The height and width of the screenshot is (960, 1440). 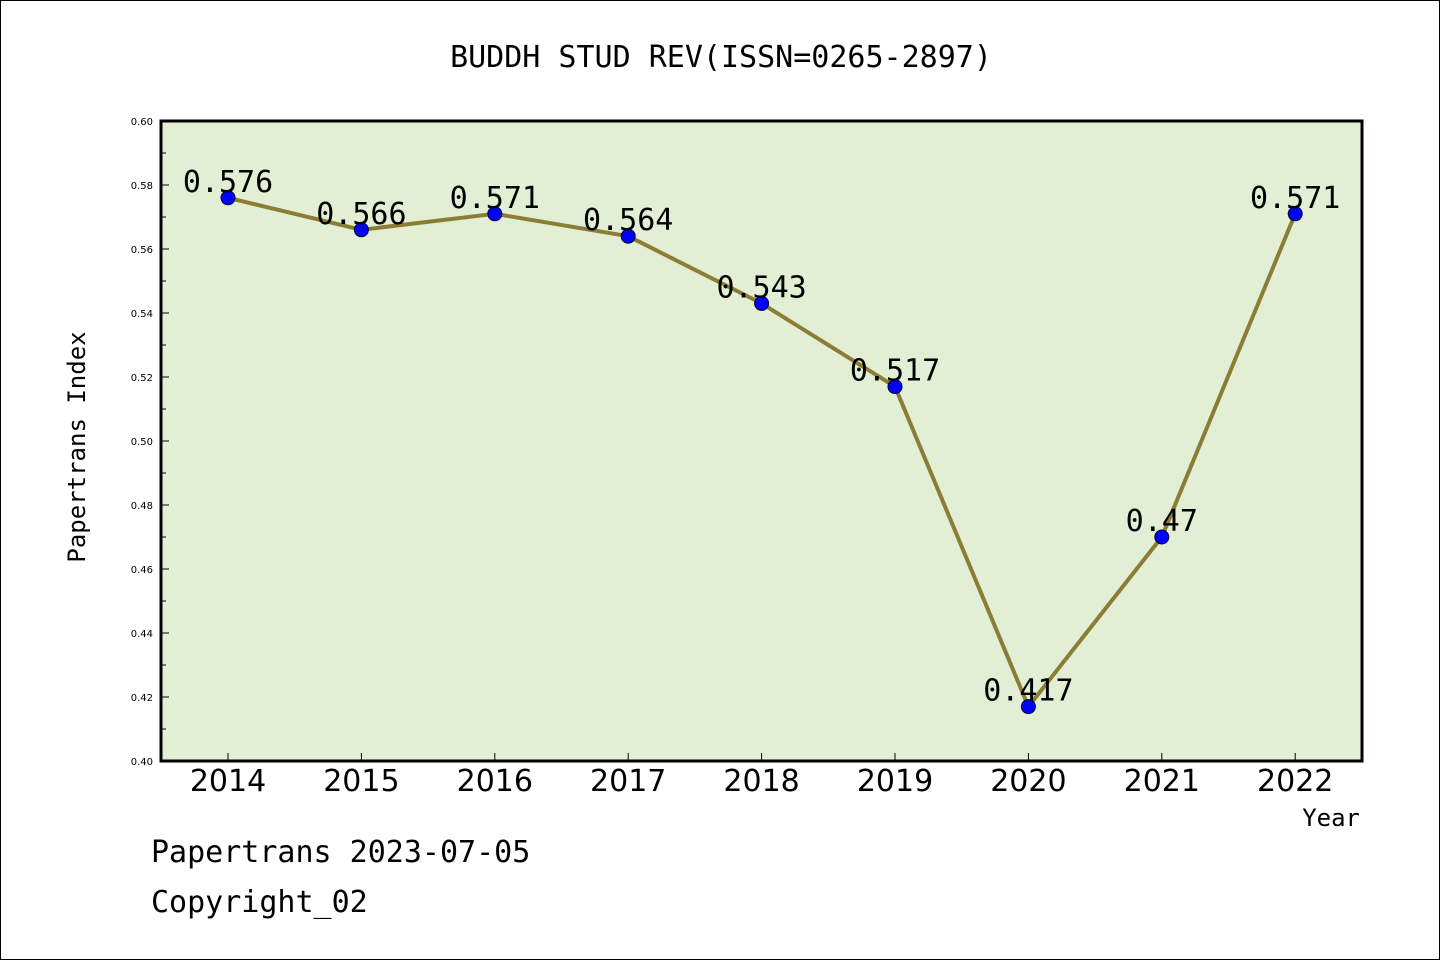 I want to click on y-tick-label: 0.56, so click(x=142, y=250).